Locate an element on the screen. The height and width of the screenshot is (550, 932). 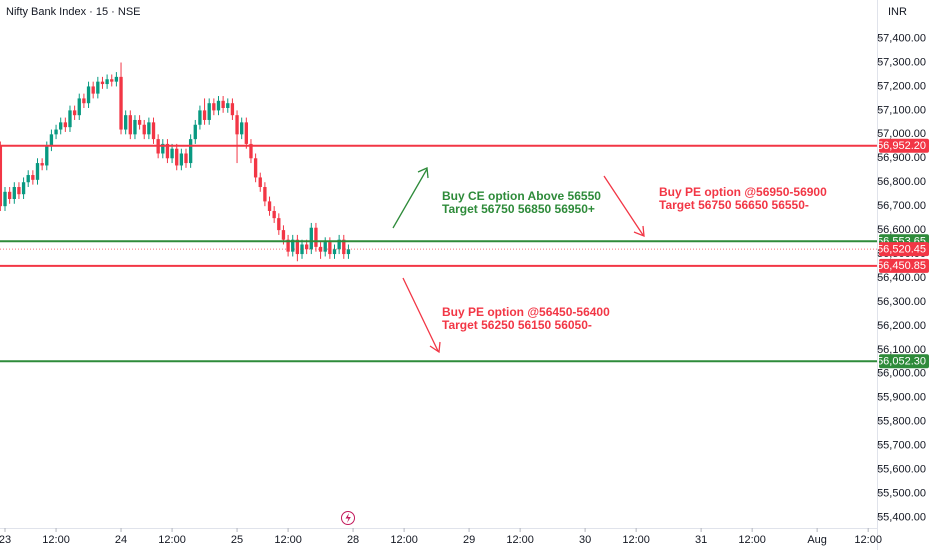
x-tick-label: 24 is located at coordinates (121, 540).